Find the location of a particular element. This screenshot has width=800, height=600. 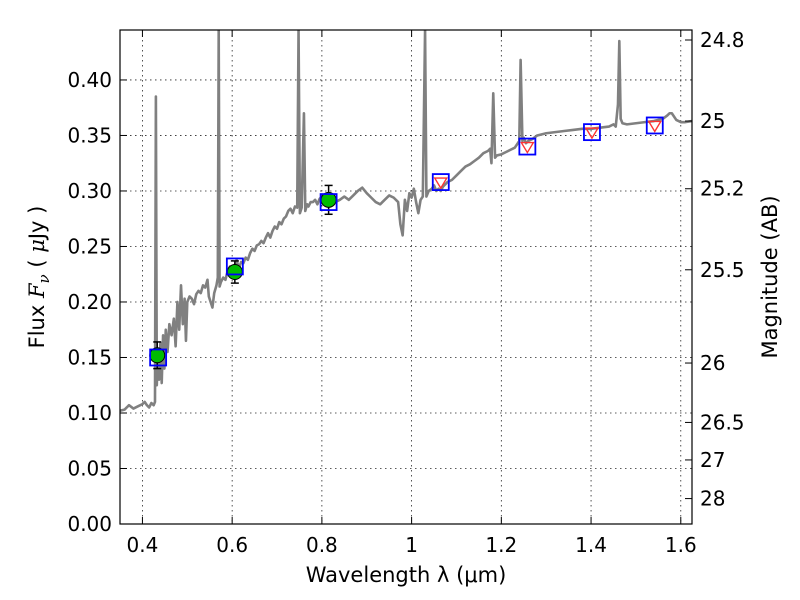

right-tick-label: 24.8 is located at coordinates (722, 40).